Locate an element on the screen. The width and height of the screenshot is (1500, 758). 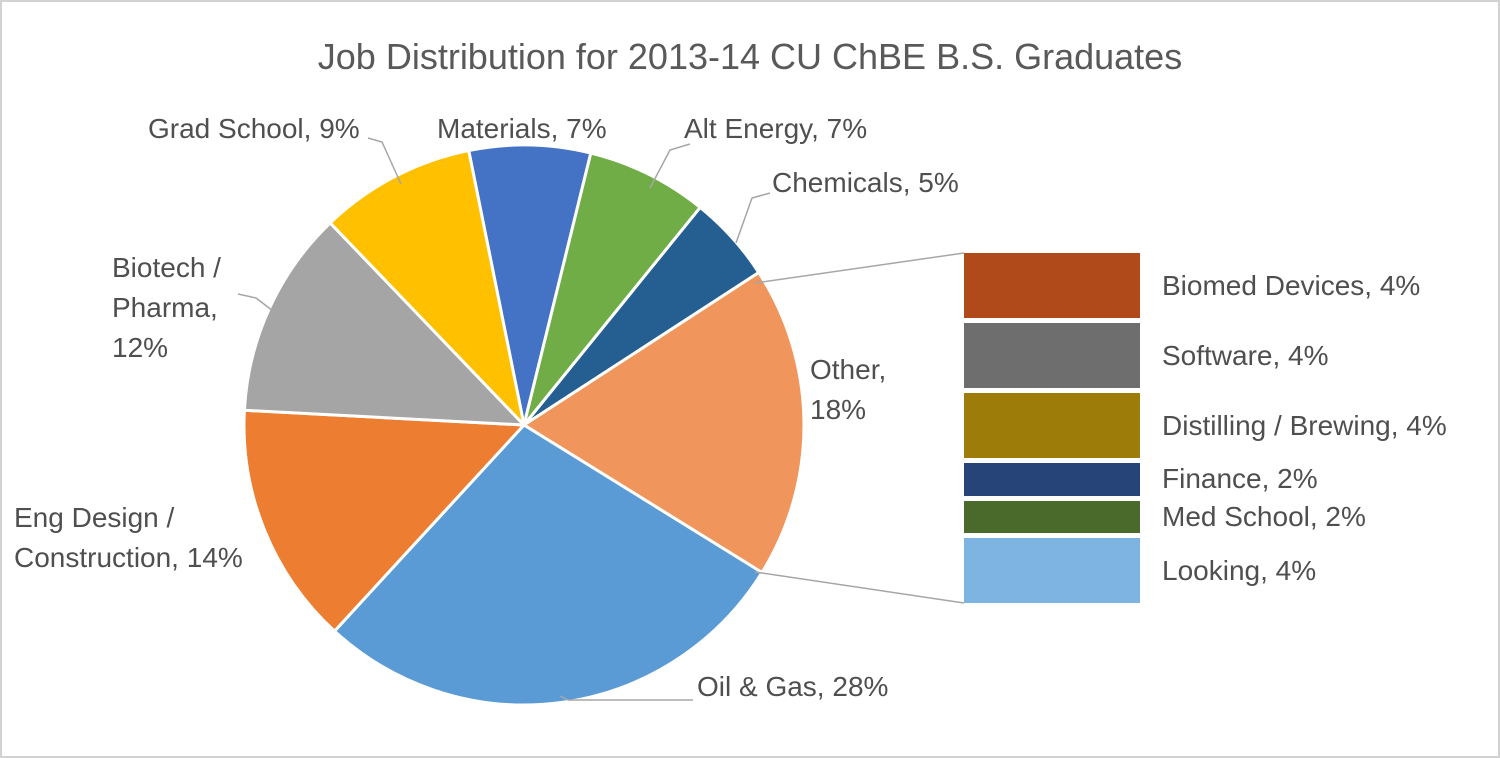
leader-line-alt-energy is located at coordinates (670, 166).